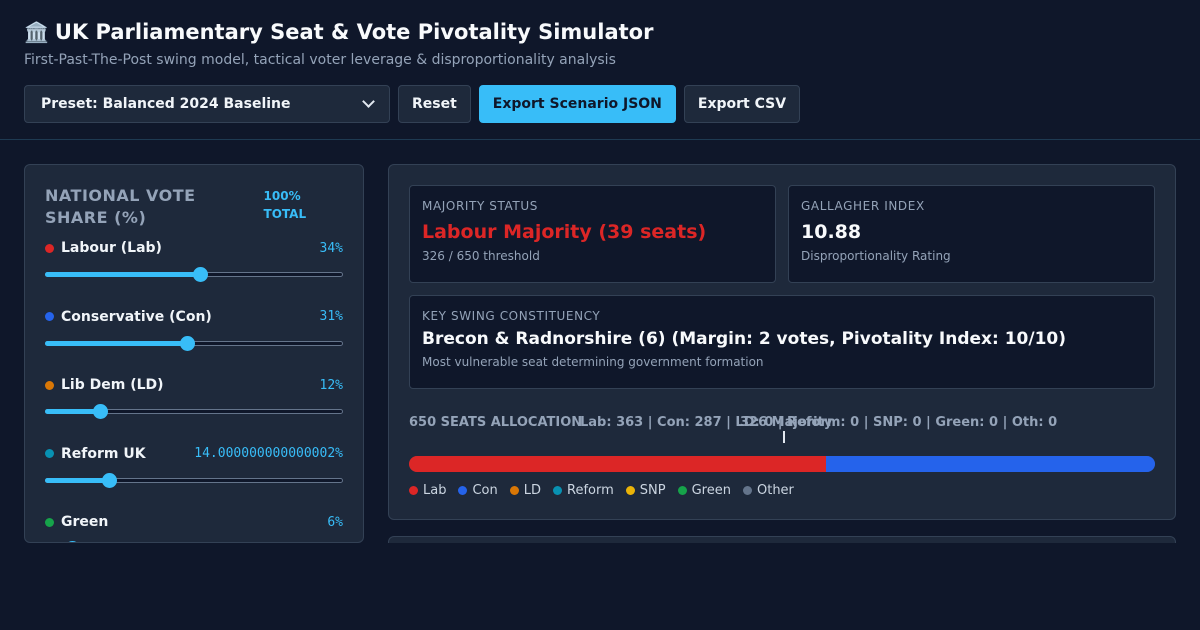 The height and width of the screenshot is (630, 1200). Describe the element at coordinates (532, 490) in the screenshot. I see `legend-label: LD` at that location.